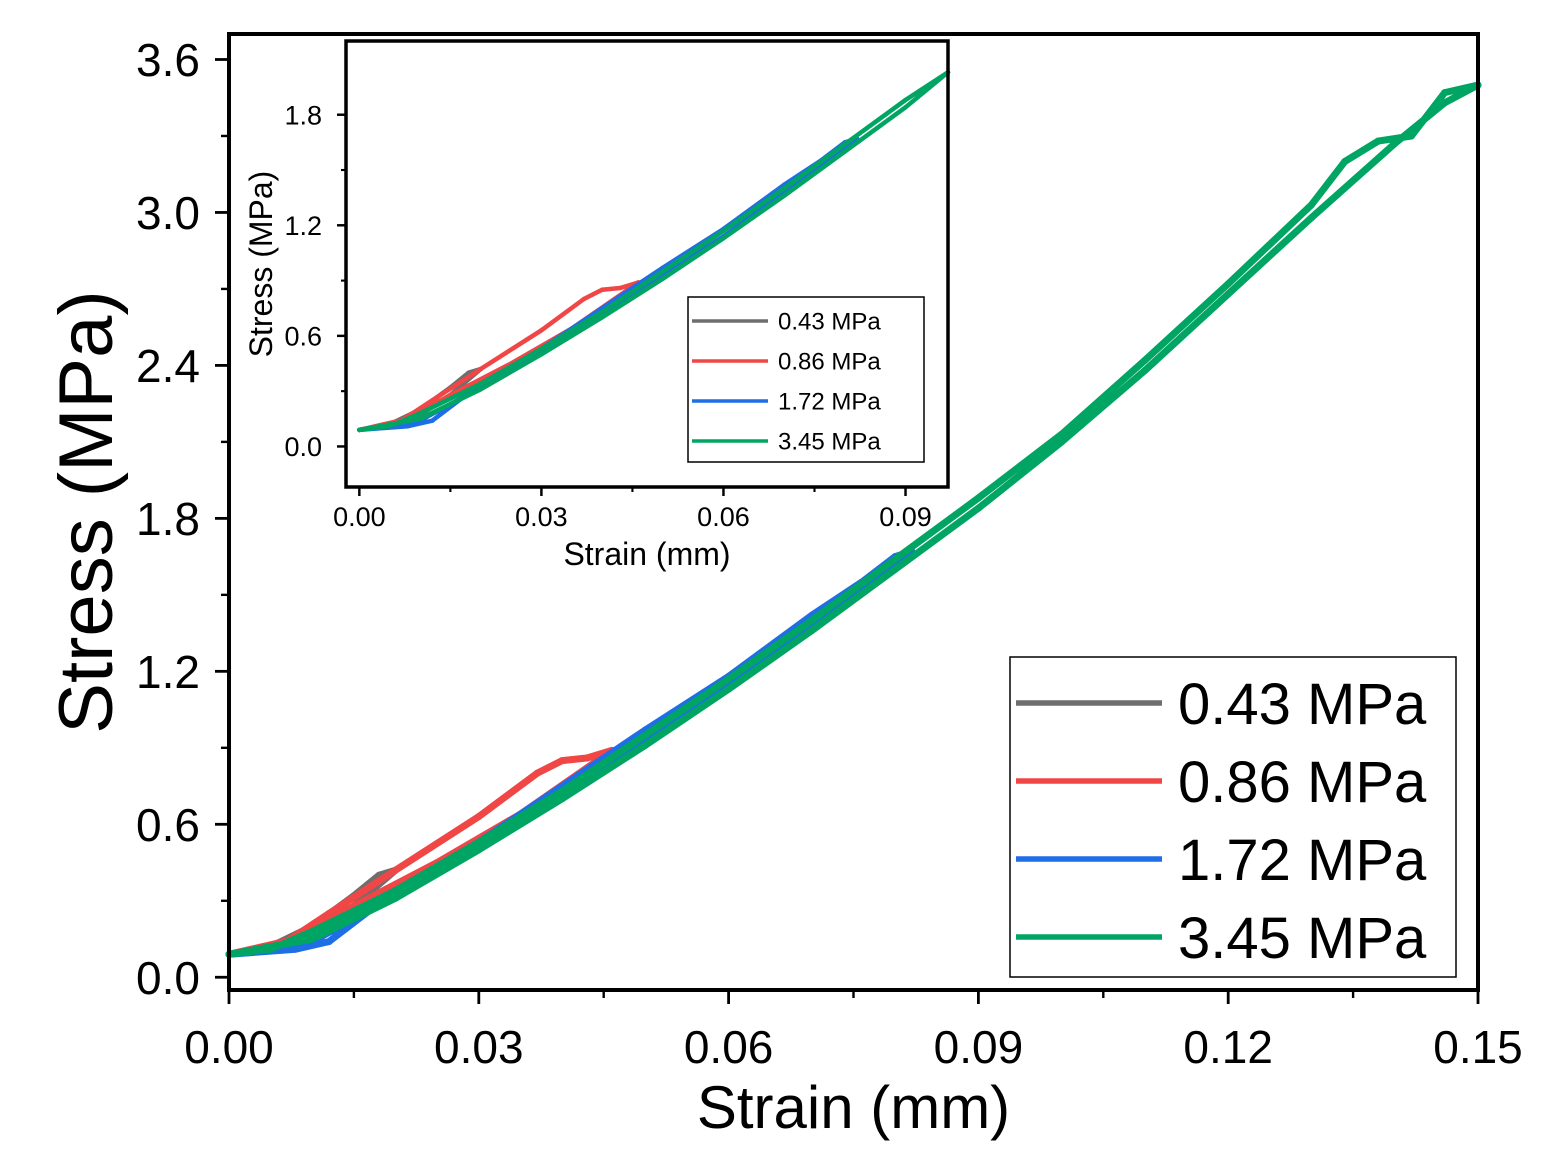  What do you see at coordinates (168, 213) in the screenshot?
I see `main-y-tick-label: 3.0` at bounding box center [168, 213].